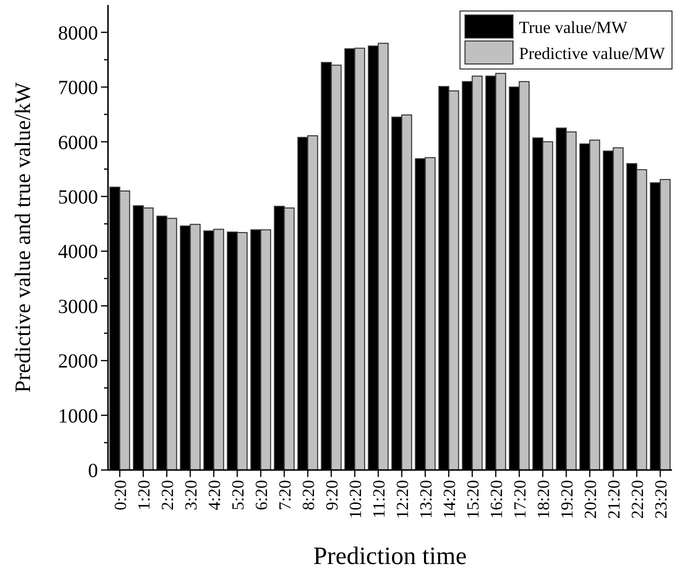 The height and width of the screenshot is (574, 678). What do you see at coordinates (660, 499) in the screenshot?
I see `x-tick-label: 23:20` at bounding box center [660, 499].